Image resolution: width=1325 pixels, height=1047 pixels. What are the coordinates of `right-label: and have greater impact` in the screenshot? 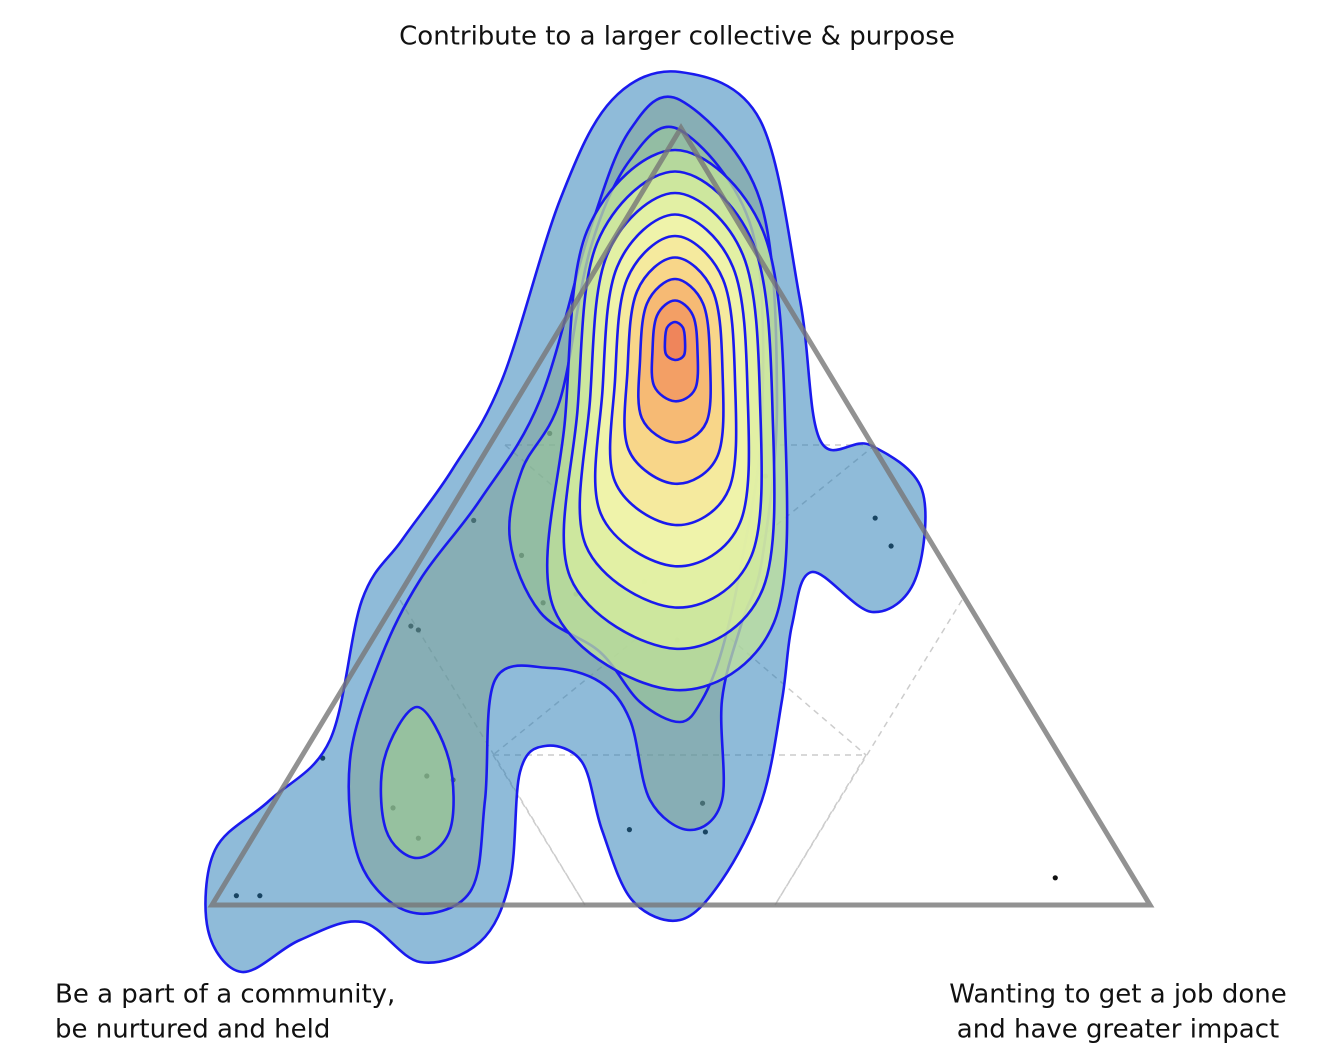 It's located at (1118, 1030).